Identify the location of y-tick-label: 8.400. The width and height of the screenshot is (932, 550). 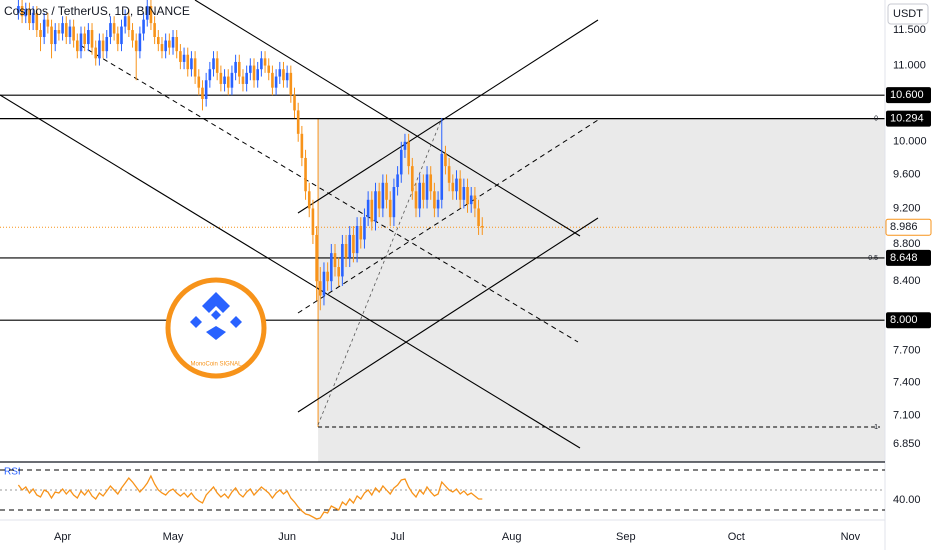
(907, 281).